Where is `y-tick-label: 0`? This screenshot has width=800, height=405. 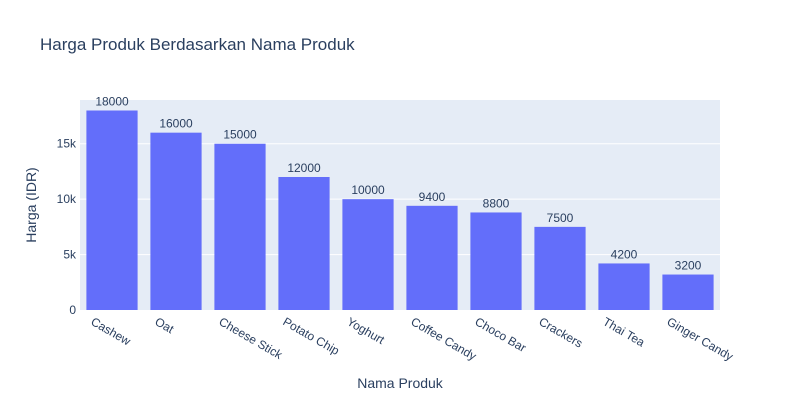 y-tick-label: 0 is located at coordinates (72, 310).